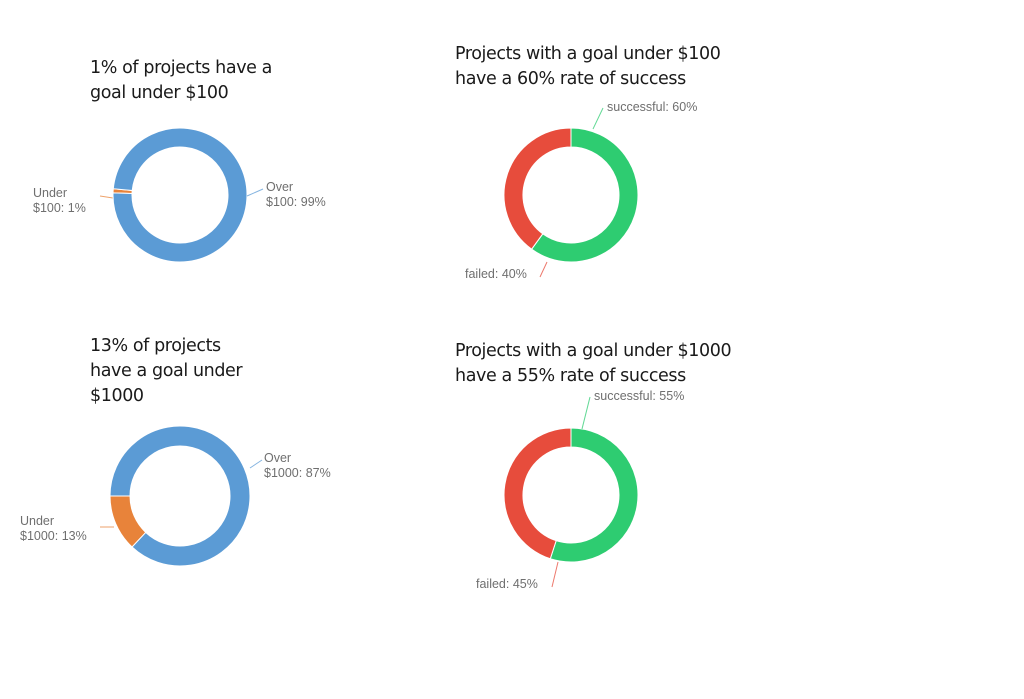  I want to click on slice-label-under-100: Under $100: 1%, so click(59, 200).